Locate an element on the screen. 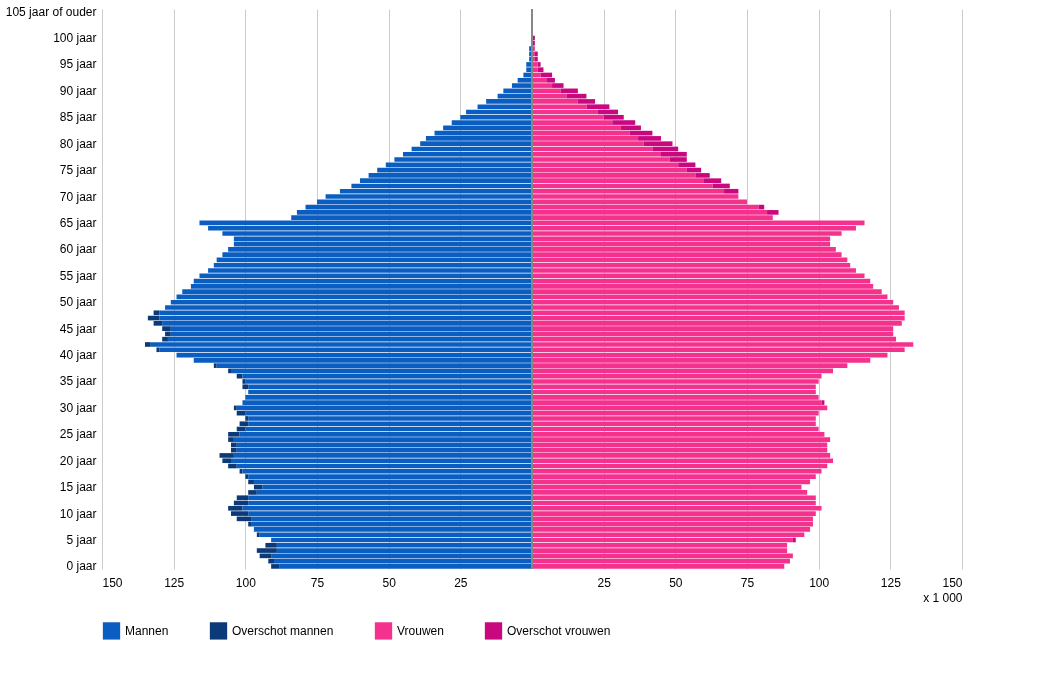 Image resolution: width=1037 pixels, height=691 pixels. y-tick-label: 0 jaar is located at coordinates (81, 566).